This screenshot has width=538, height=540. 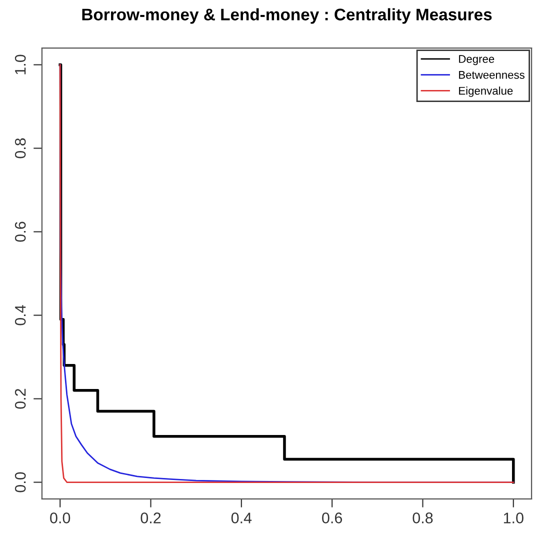 I want to click on legend-label: Betweenness, so click(x=491, y=75).